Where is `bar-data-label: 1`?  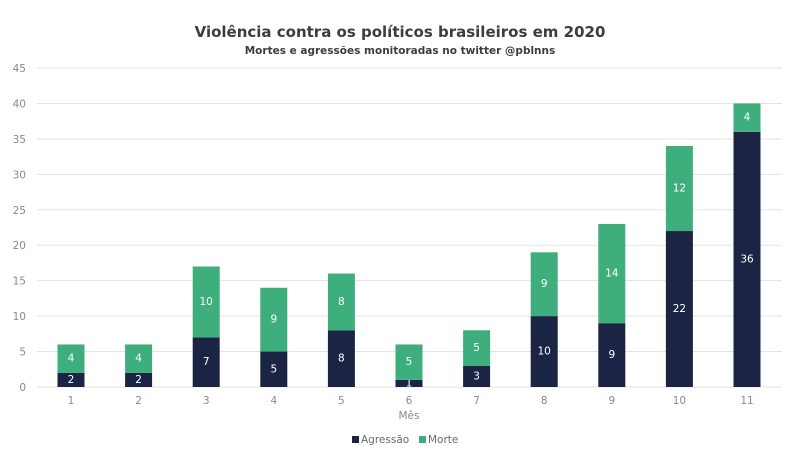
bar-data-label: 1 is located at coordinates (409, 383).